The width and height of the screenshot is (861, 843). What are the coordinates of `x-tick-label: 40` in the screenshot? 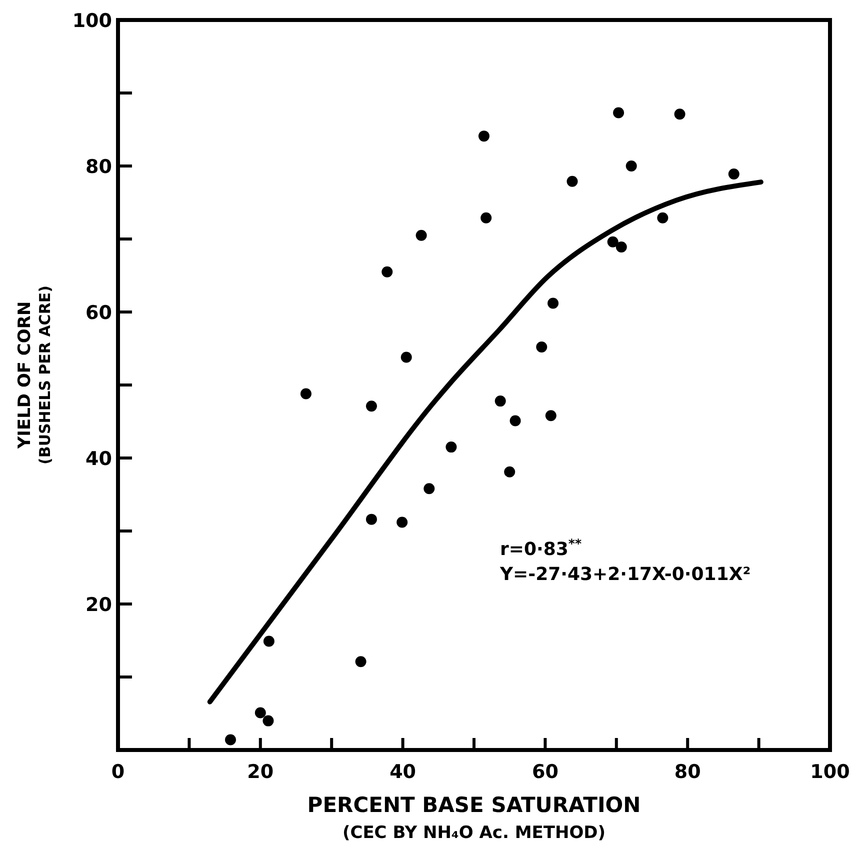 It's located at (403, 772).